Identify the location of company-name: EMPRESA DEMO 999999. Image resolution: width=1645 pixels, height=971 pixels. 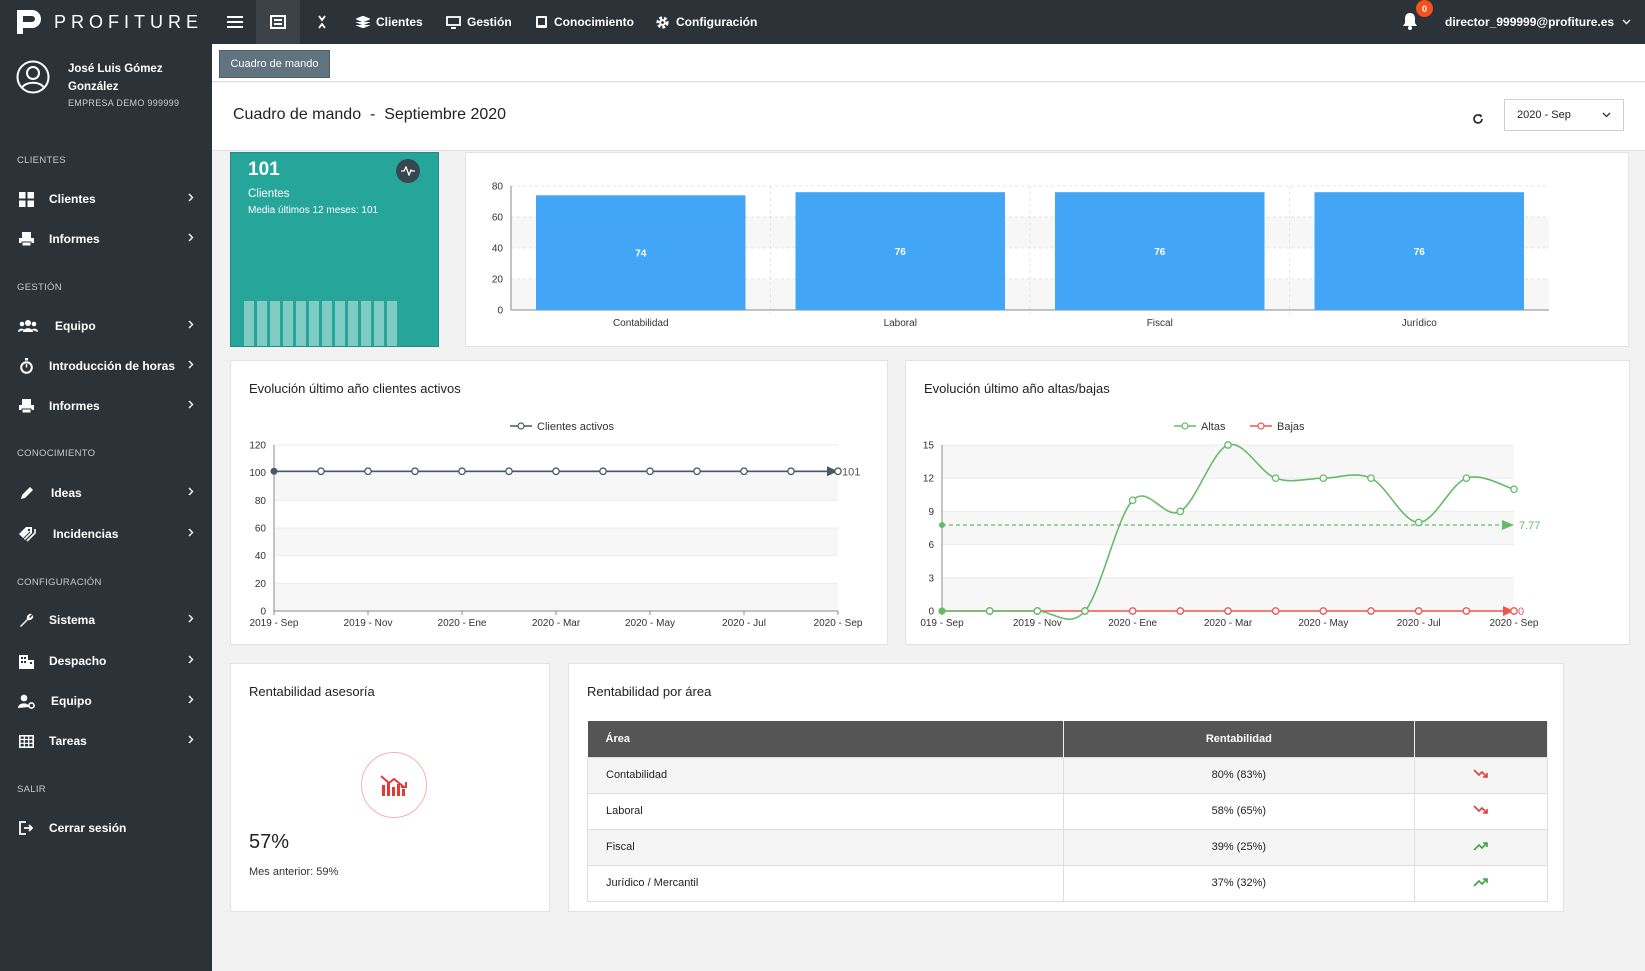
(124, 103).